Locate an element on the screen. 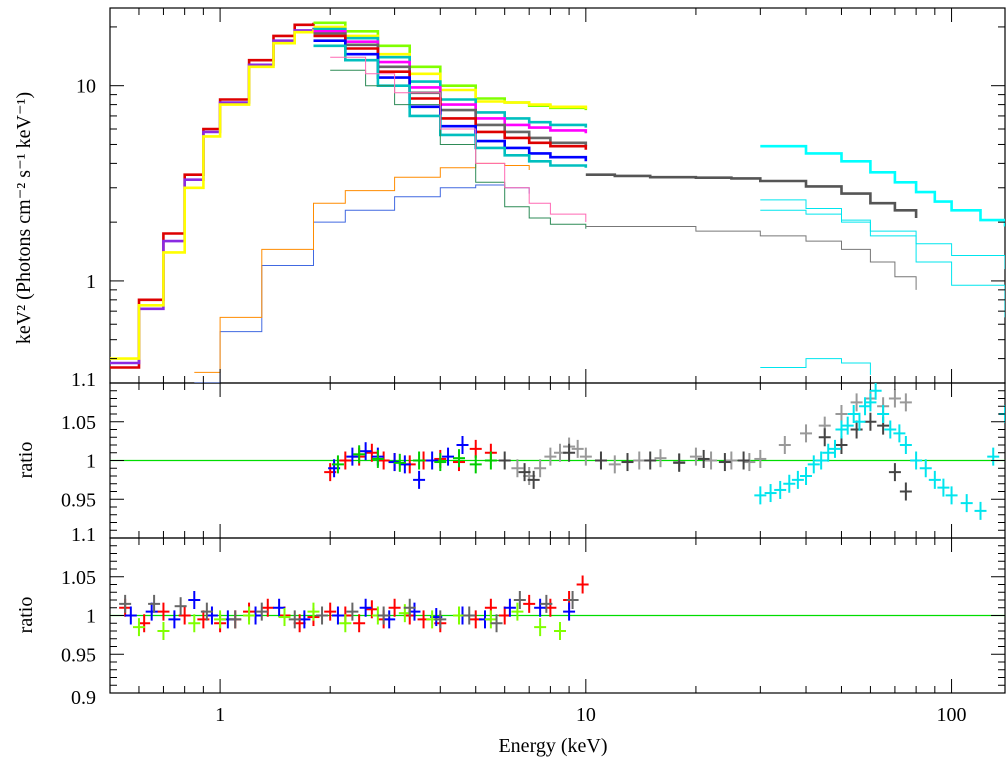 Image resolution: width=1006 pixels, height=760 pixels. x-tick-label: 100 is located at coordinates (952, 715).